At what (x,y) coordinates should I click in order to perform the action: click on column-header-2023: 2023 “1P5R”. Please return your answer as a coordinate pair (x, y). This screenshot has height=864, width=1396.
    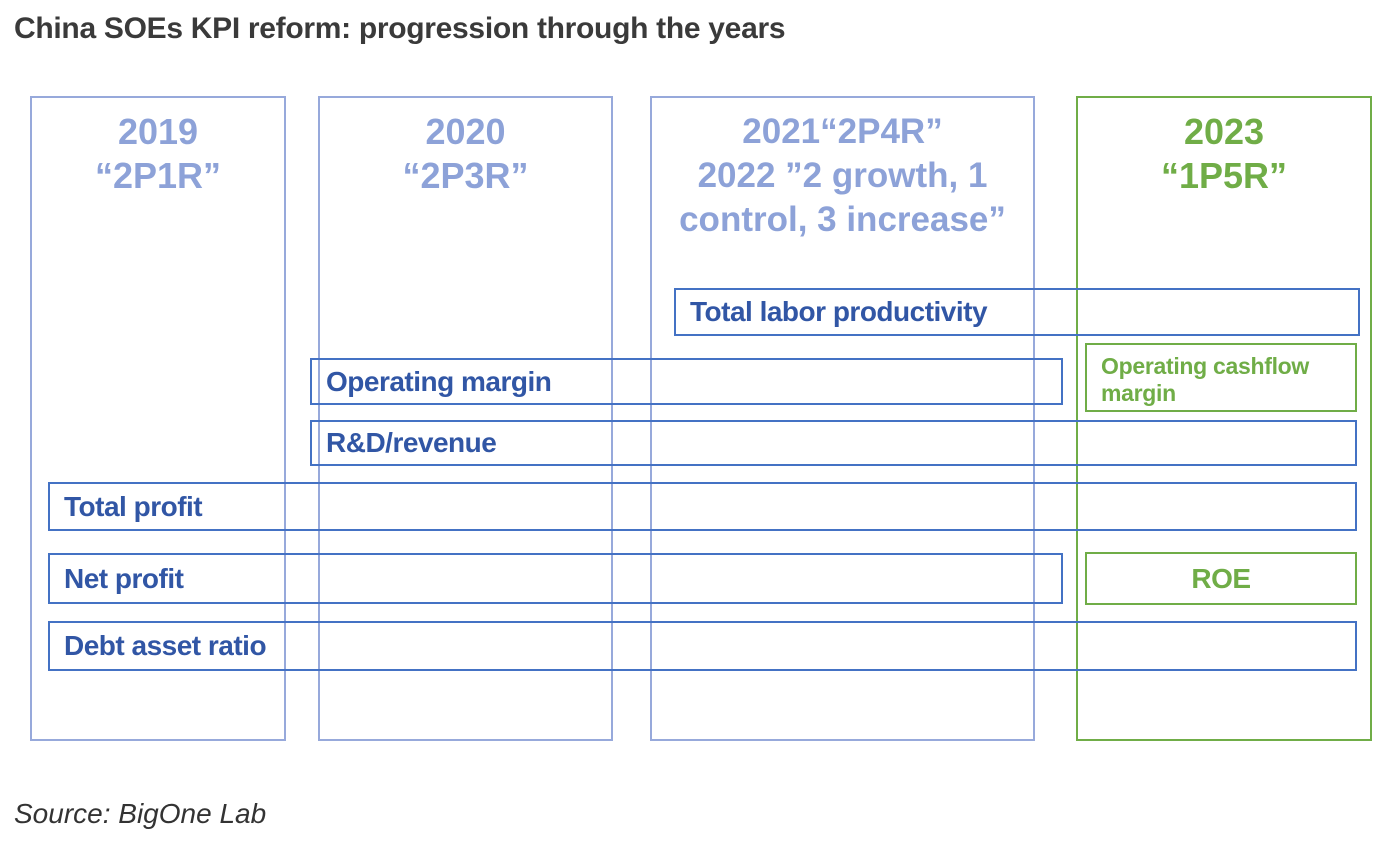
    Looking at the image, I should click on (1224, 153).